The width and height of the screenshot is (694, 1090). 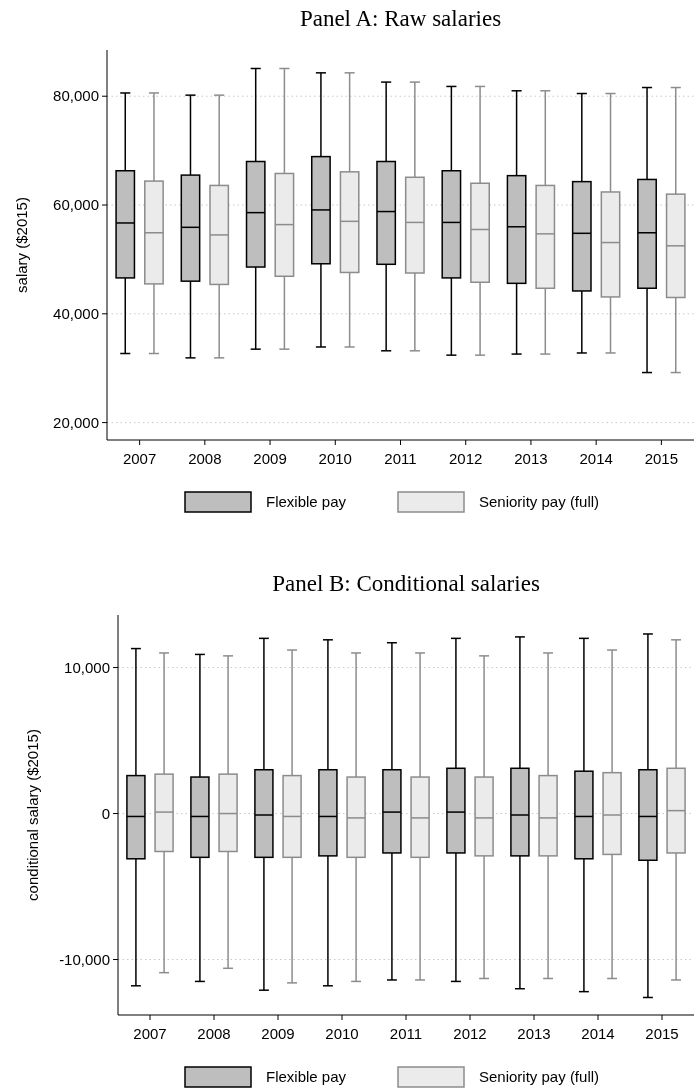 I want to click on y-tick-label: 20,000, so click(x=76, y=422).